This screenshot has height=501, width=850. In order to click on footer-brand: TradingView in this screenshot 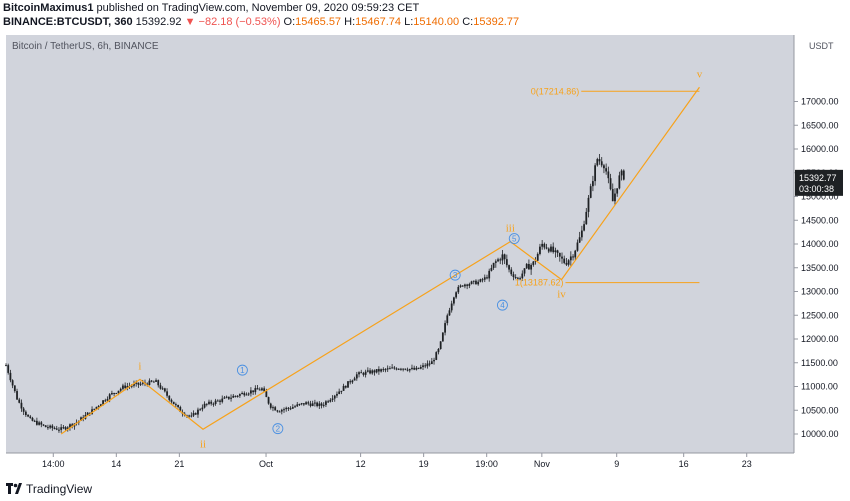, I will do `click(59, 489)`.